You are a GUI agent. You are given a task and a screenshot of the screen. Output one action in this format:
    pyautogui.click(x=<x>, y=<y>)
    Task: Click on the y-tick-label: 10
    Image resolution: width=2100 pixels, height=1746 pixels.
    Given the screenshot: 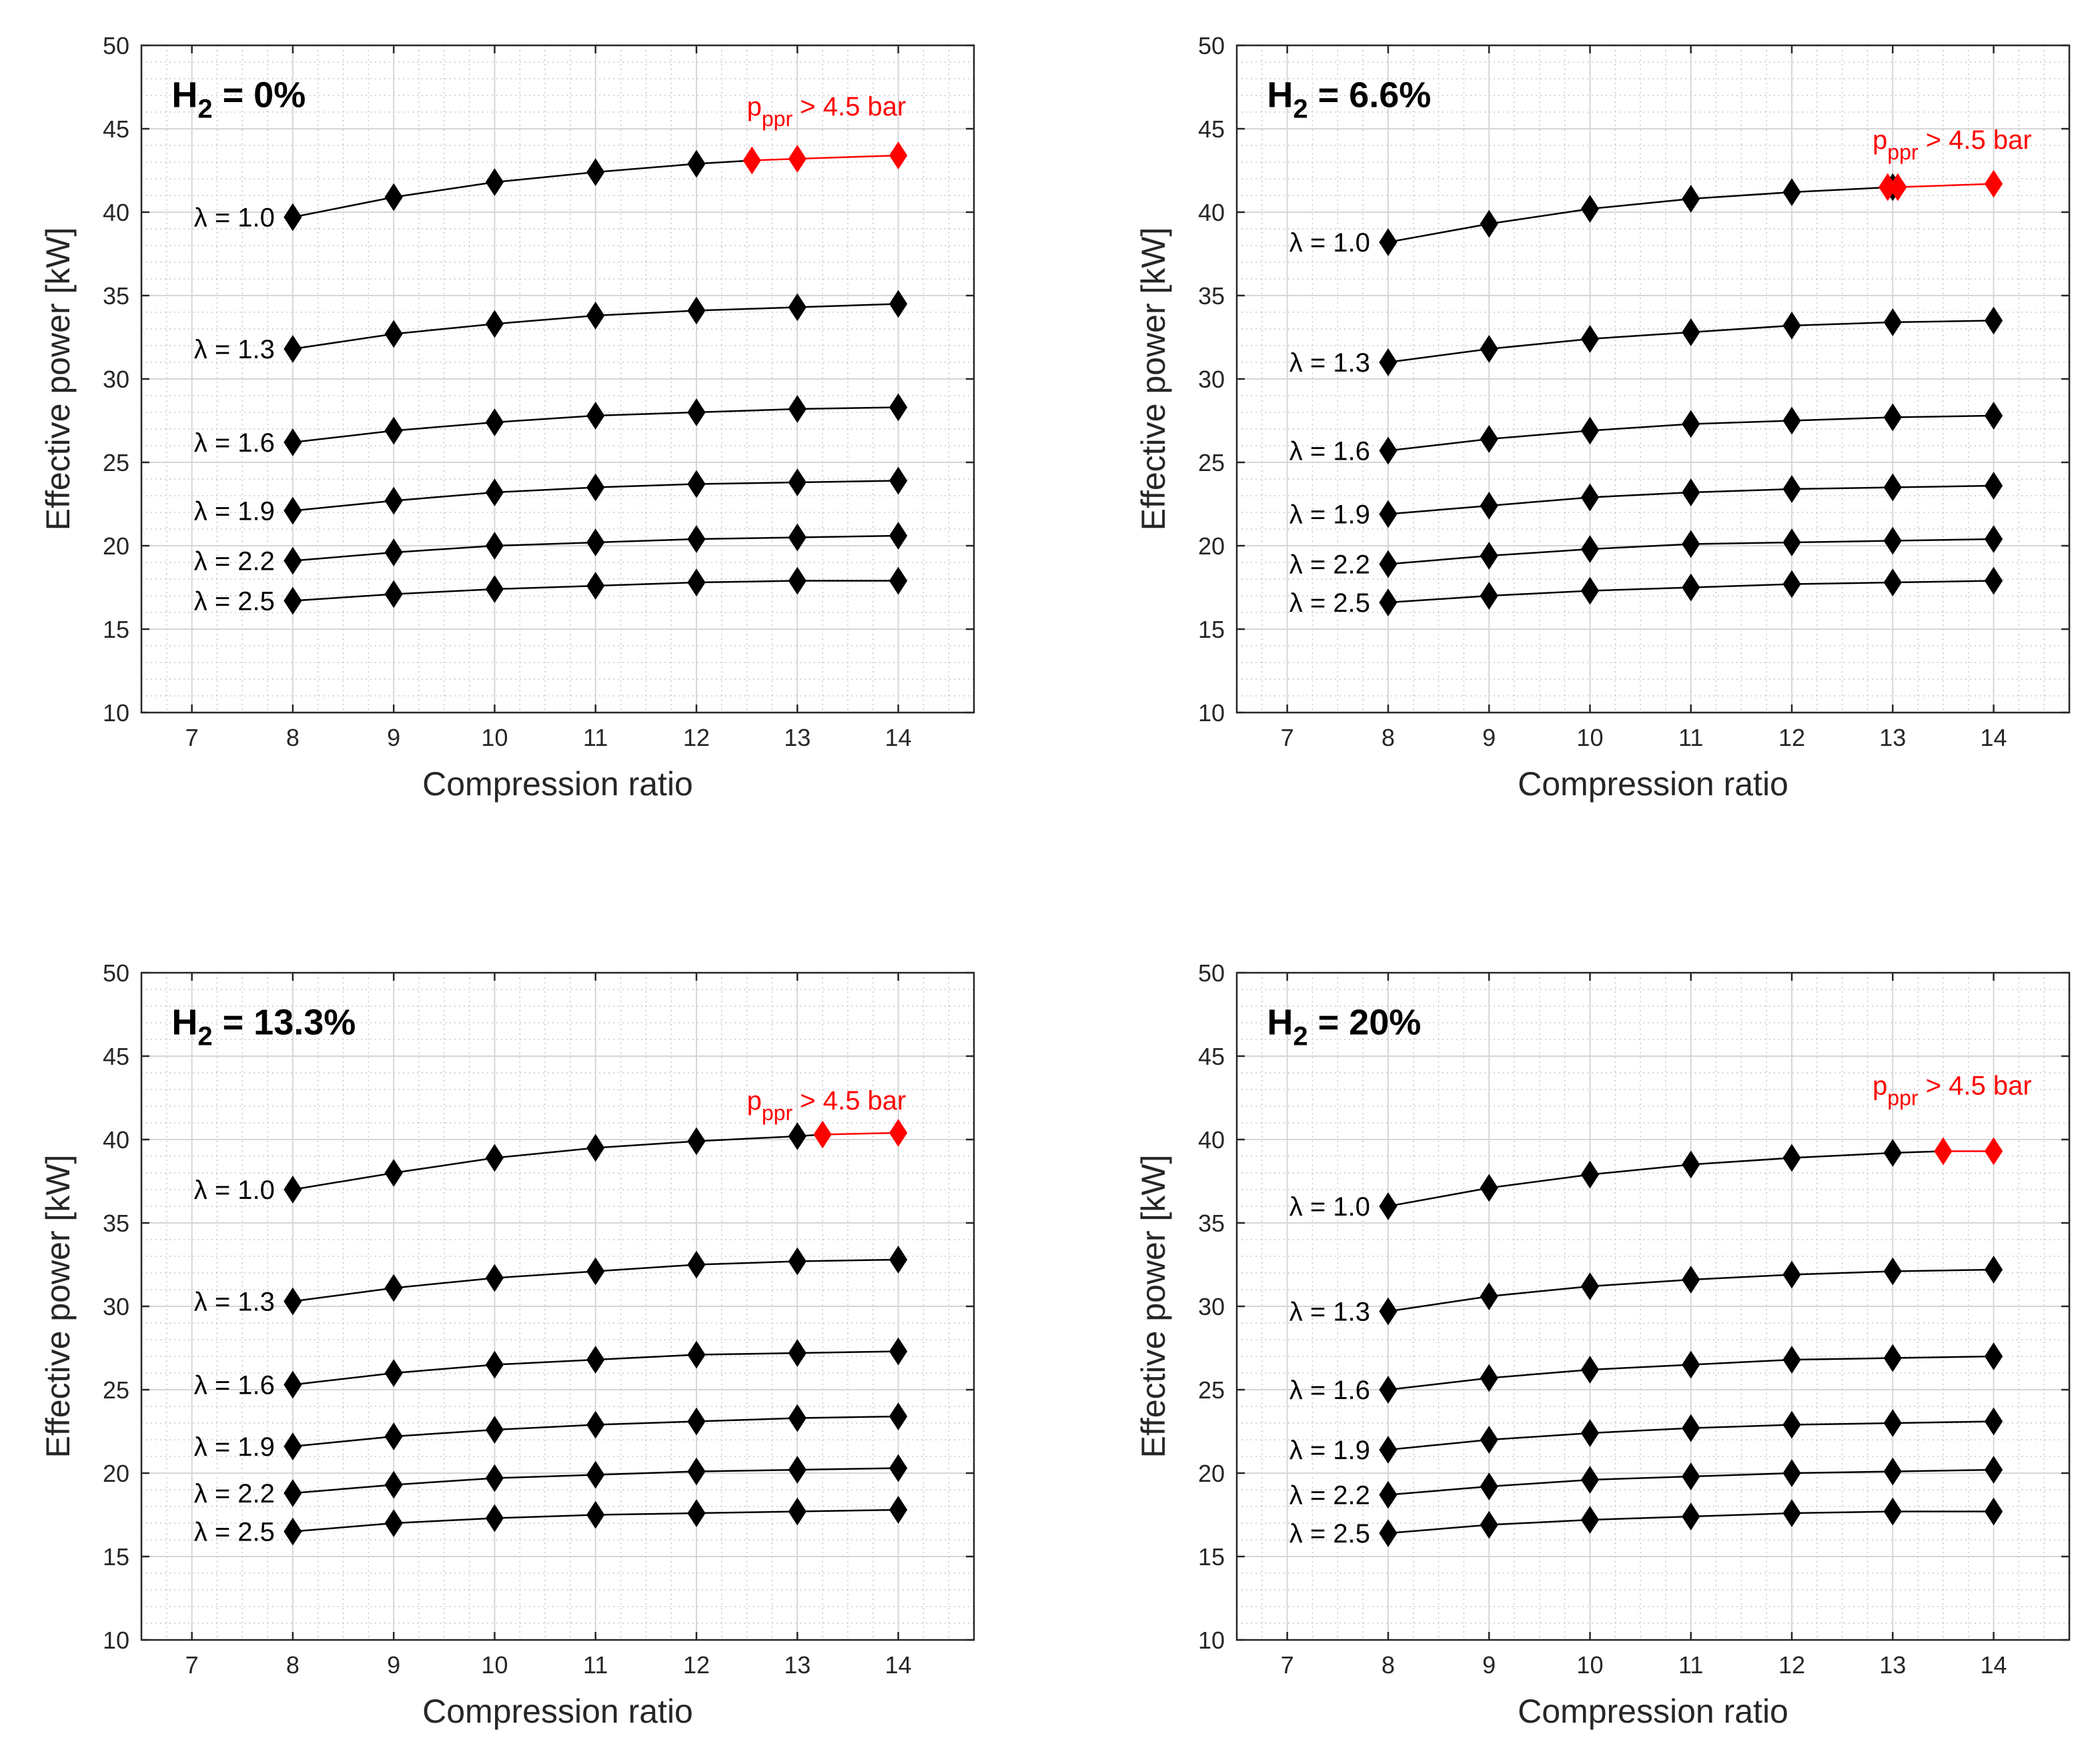 What is the action you would take?
    pyautogui.click(x=116, y=713)
    